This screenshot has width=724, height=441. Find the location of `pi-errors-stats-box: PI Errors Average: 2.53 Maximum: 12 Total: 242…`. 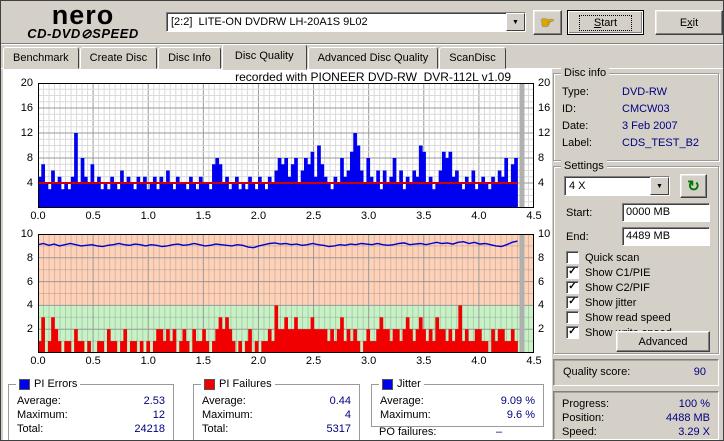

pi-errors-stats-box: PI Errors Average: 2.53 Maximum: 12 Total: 242… is located at coordinates (91, 409).